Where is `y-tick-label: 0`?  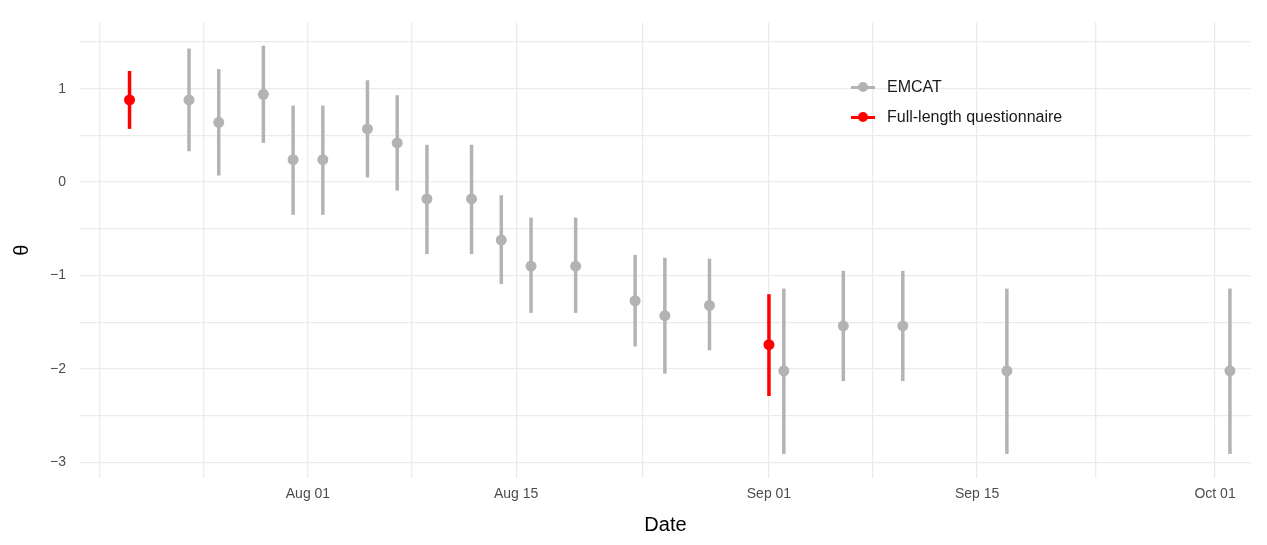 y-tick-label: 0 is located at coordinates (62, 180).